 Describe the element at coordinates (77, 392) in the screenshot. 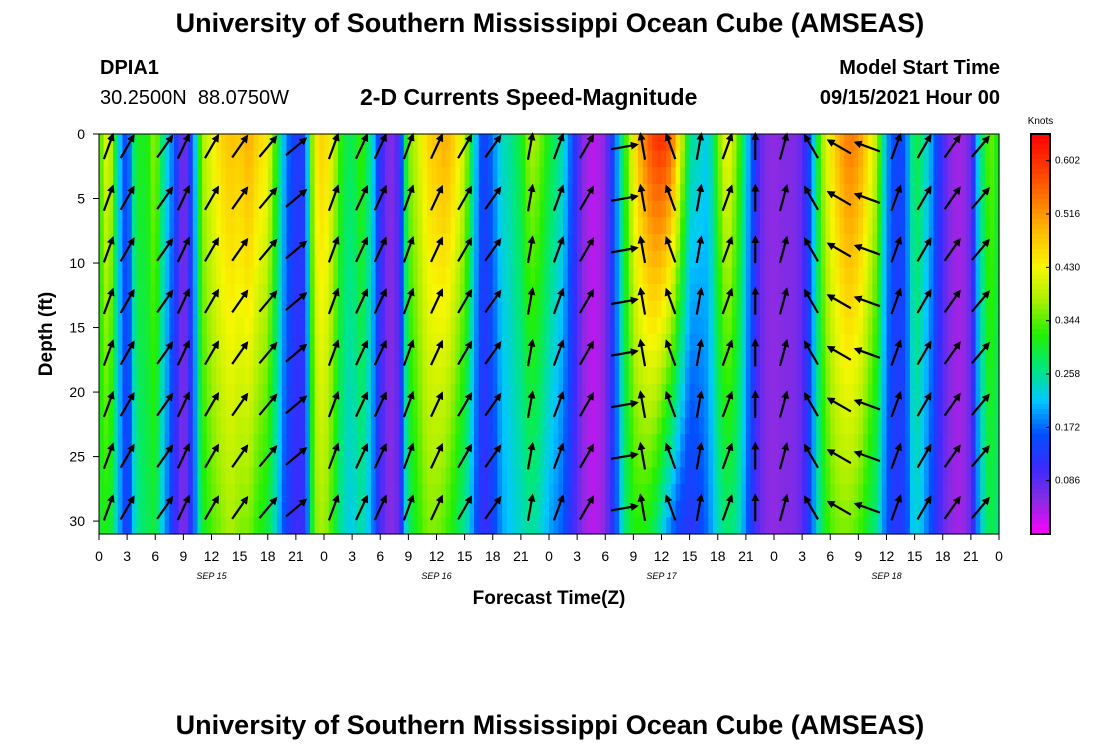

I see `y-tick-label: 20` at that location.